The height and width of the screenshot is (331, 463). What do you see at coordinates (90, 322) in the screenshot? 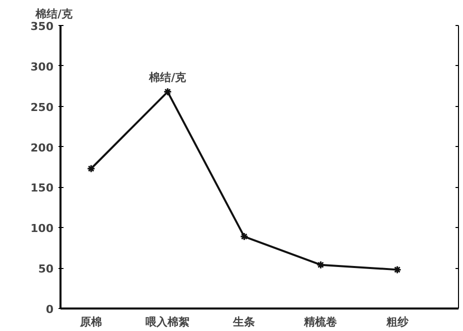
I see `x-tick-label: 原棉` at bounding box center [90, 322].